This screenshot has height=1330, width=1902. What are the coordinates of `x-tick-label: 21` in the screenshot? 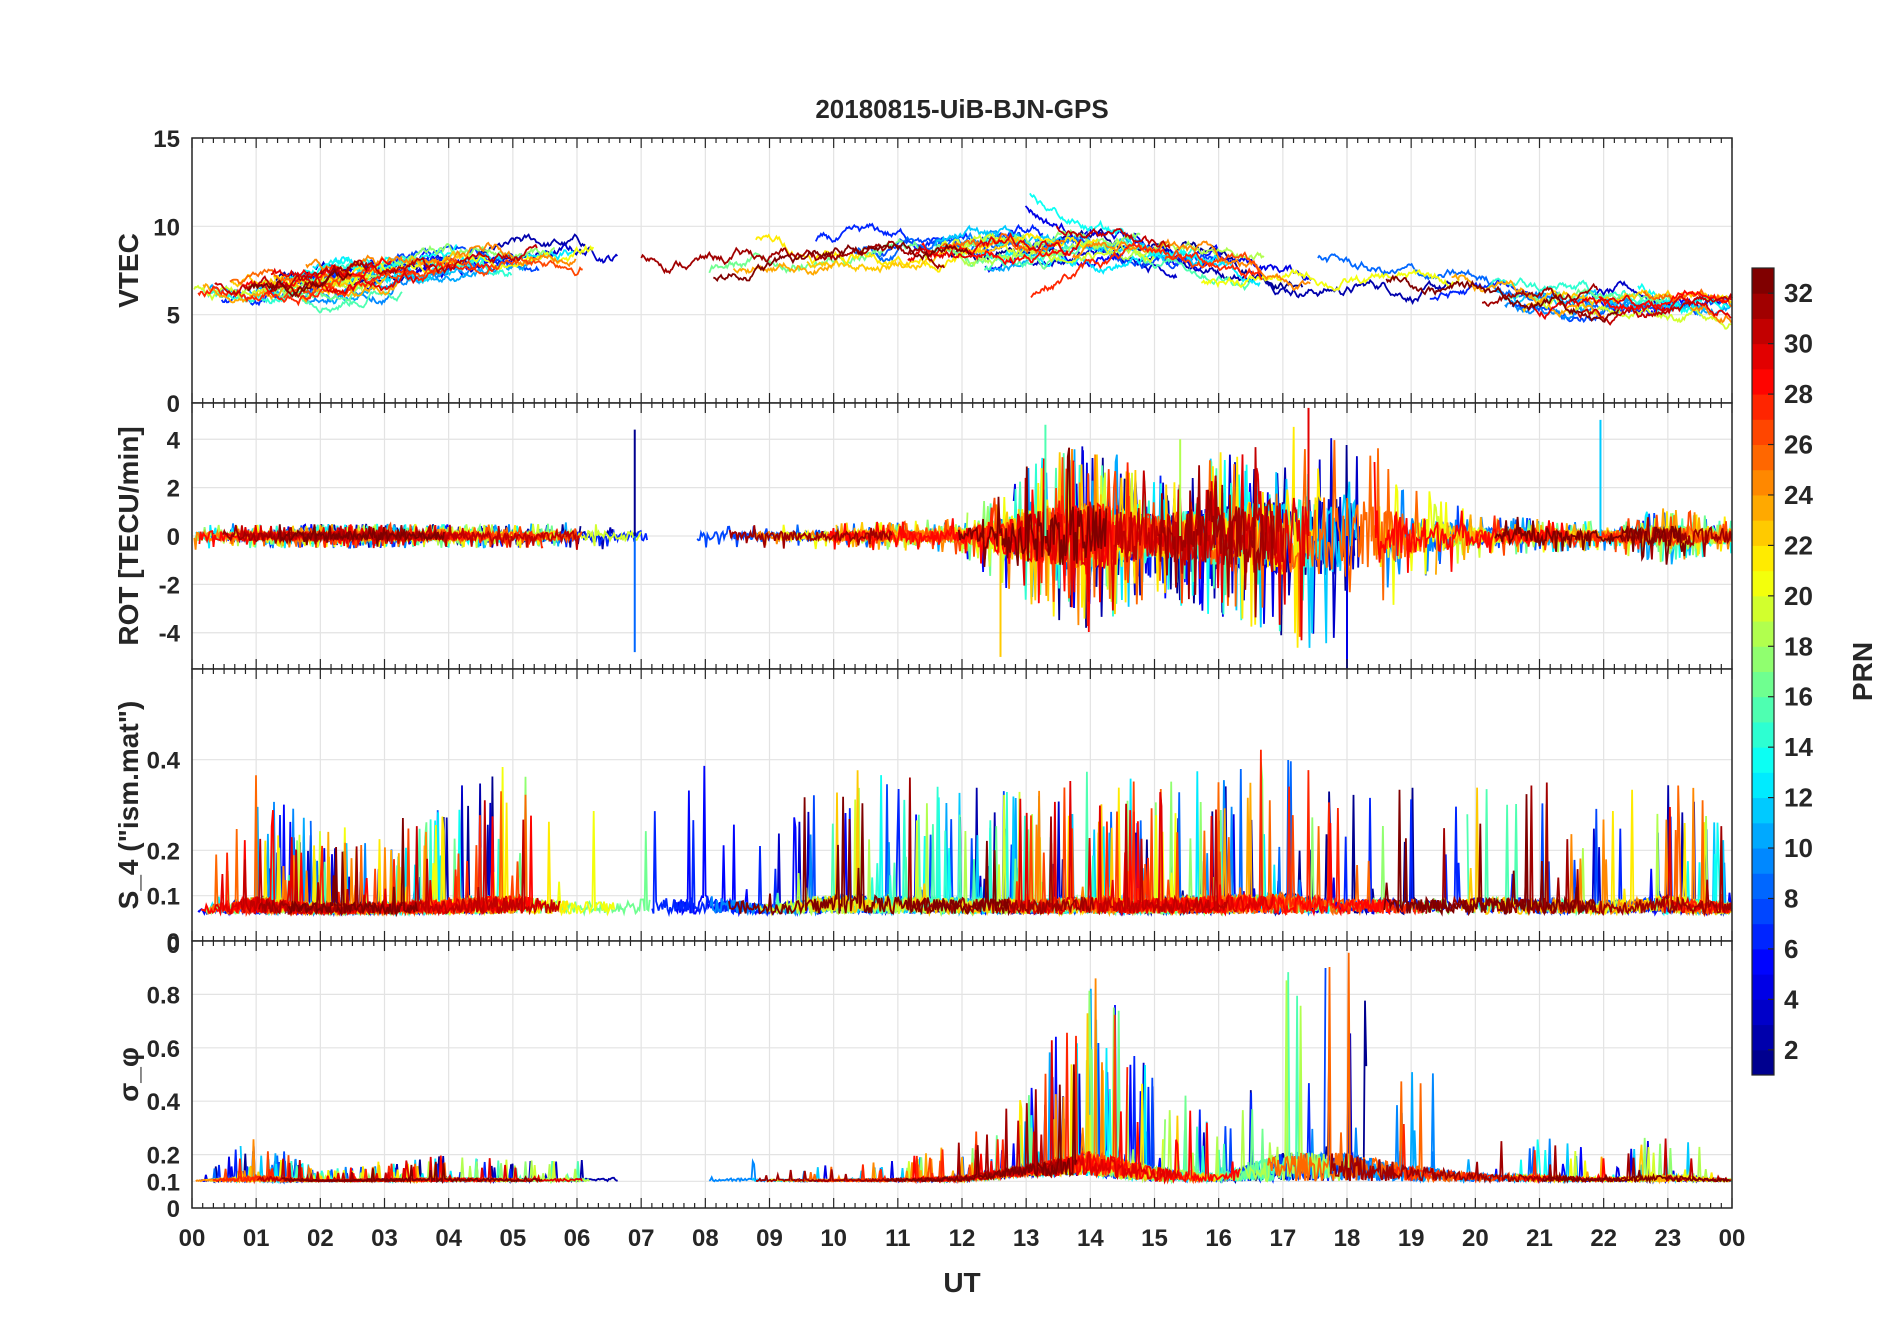 It's located at (1539, 1238).